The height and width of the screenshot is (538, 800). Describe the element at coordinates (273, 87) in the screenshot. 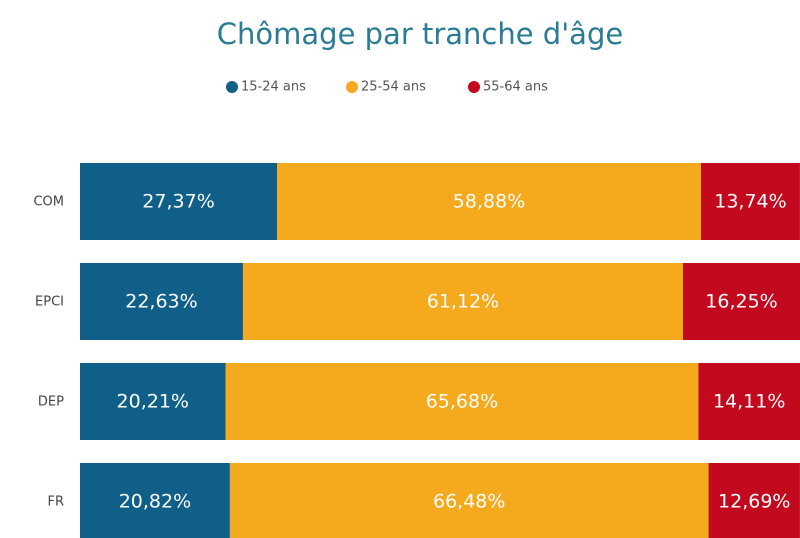

I see `legend-label: 15-24 ans` at that location.